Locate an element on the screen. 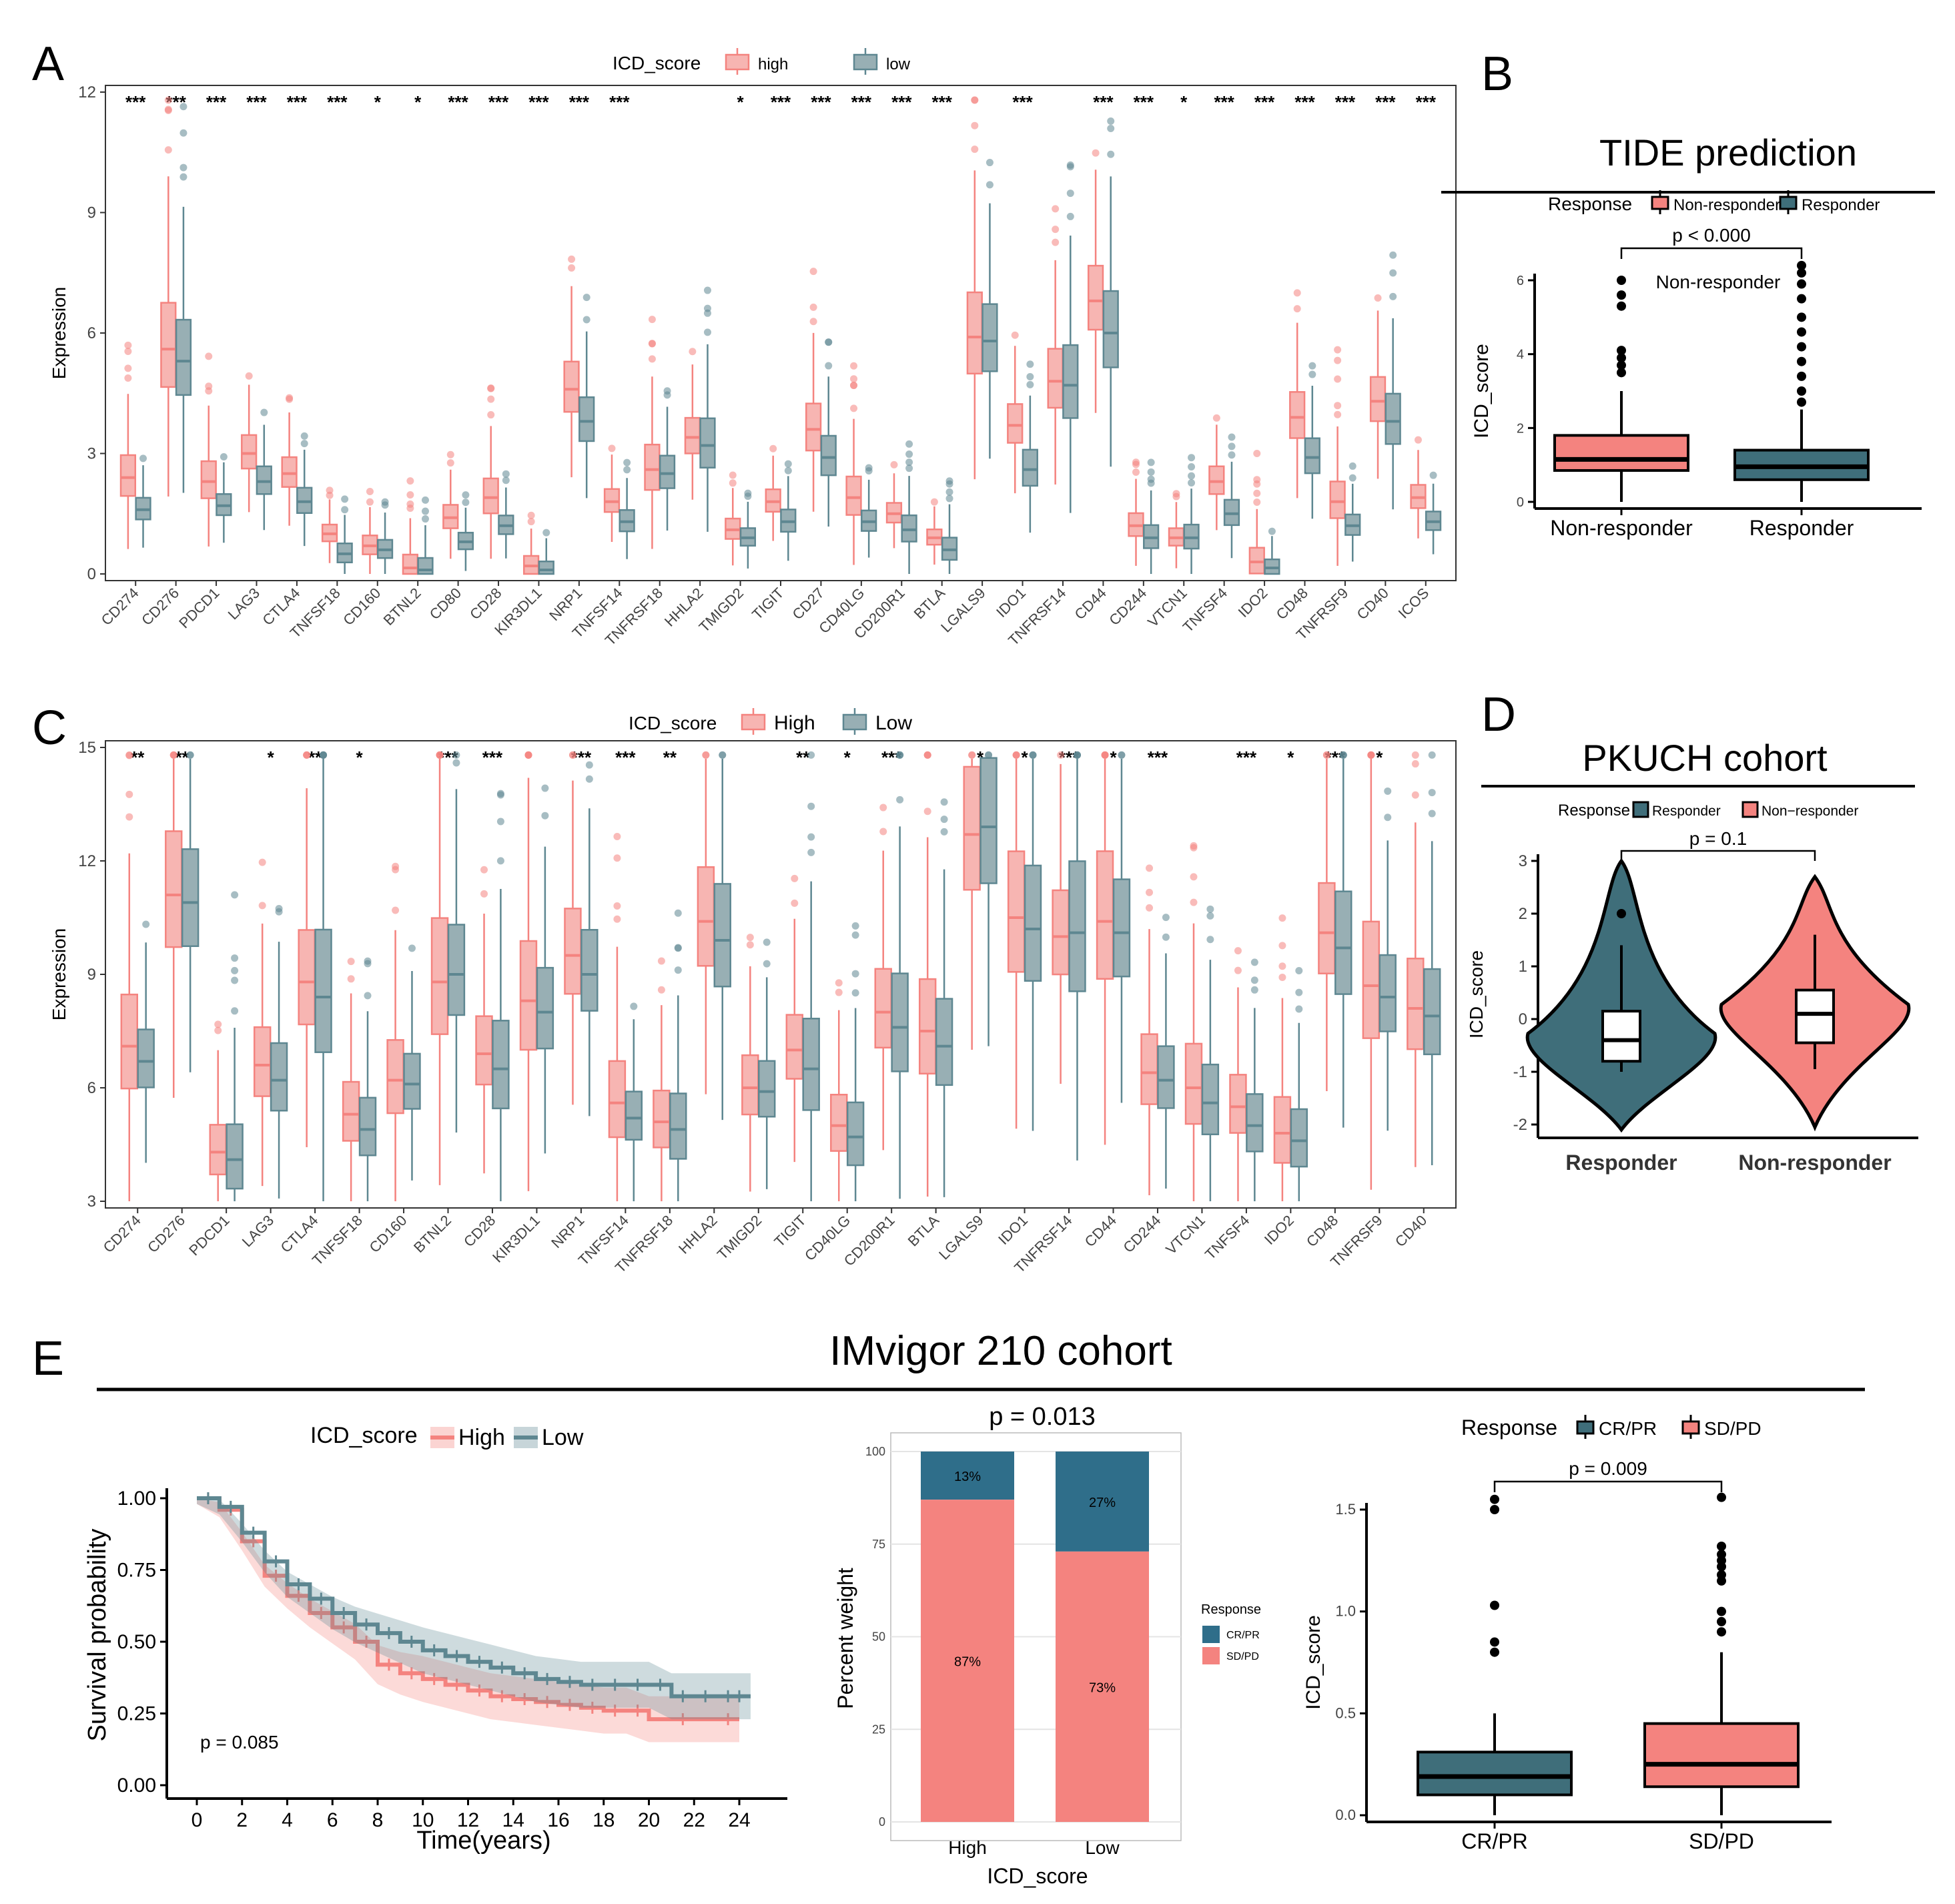  y-tick-label: 3 is located at coordinates (1523, 861).